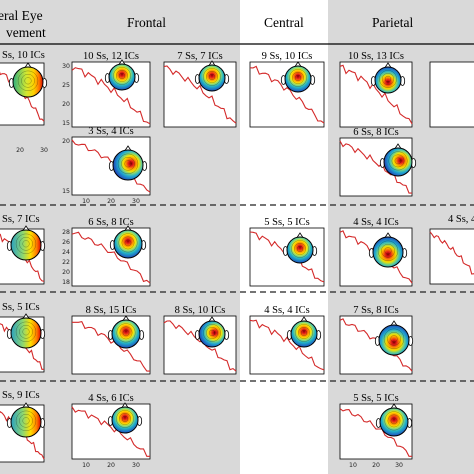 This screenshot has width=474, height=474. I want to click on panel-caption: 9 Ss, 10 ICs, so click(287, 56).